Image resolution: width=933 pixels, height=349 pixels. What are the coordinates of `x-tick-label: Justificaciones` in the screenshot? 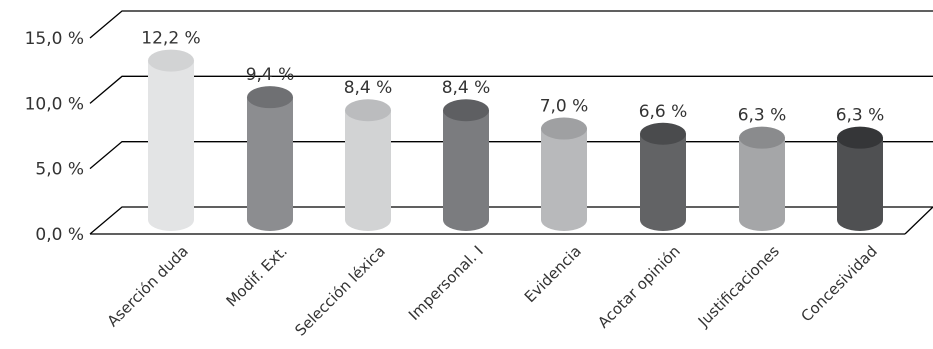 It's located at (738, 286).